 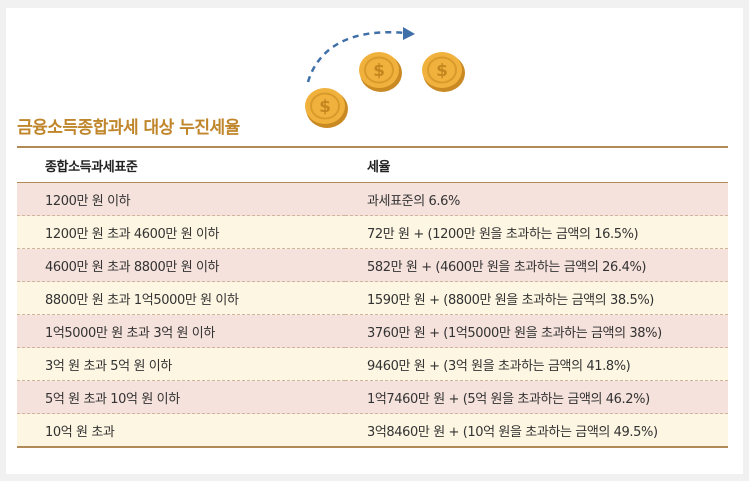 What do you see at coordinates (181, 331) in the screenshot?
I see `tax-base-cell: 1억5000만 원 초과 3억 원 이하` at bounding box center [181, 331].